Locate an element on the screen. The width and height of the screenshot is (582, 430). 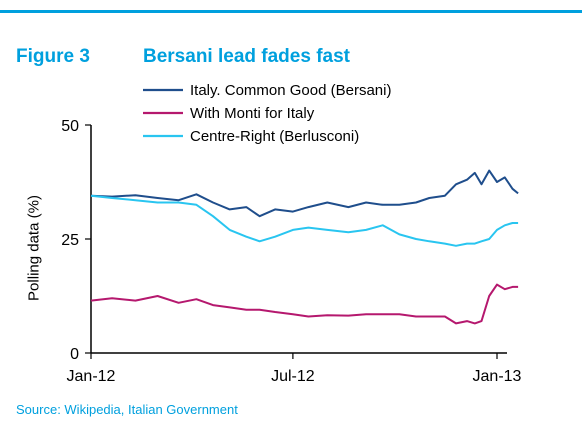
x-tick-label: Jan-13 is located at coordinates (497, 376).